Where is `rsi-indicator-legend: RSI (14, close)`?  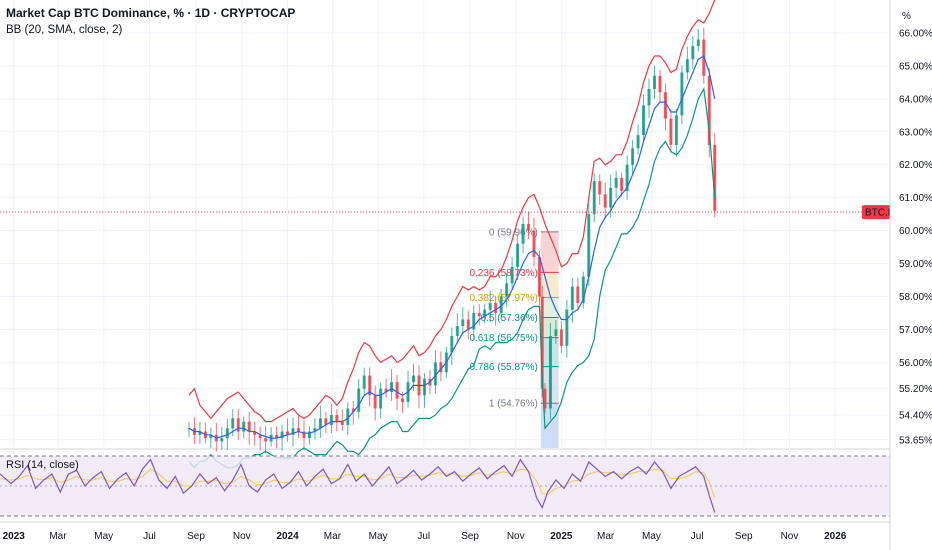 rsi-indicator-legend: RSI (14, close) is located at coordinates (42, 465).